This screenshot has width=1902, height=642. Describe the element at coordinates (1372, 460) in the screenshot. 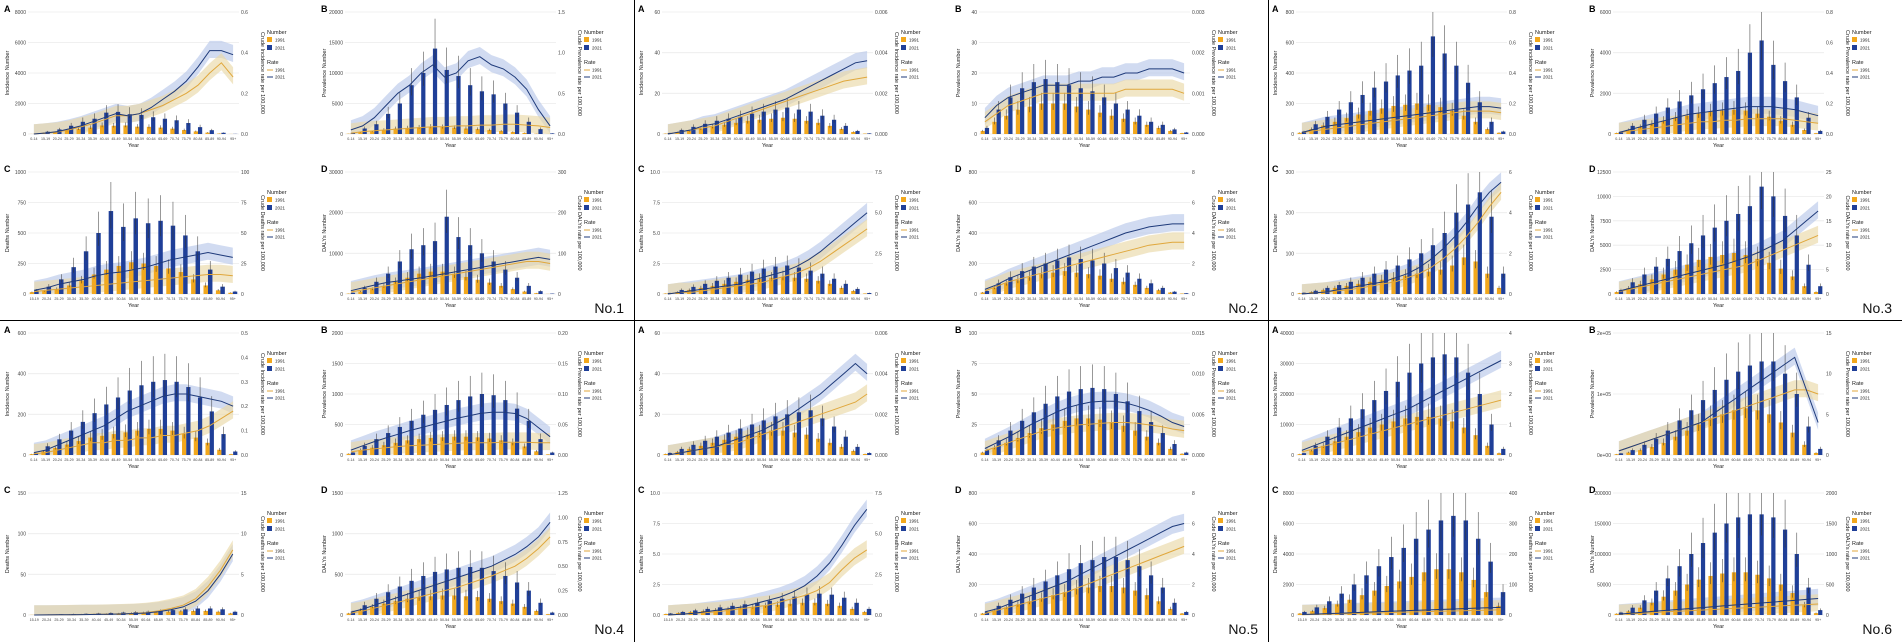

I see `x-tick-label: 40-44` at that location.